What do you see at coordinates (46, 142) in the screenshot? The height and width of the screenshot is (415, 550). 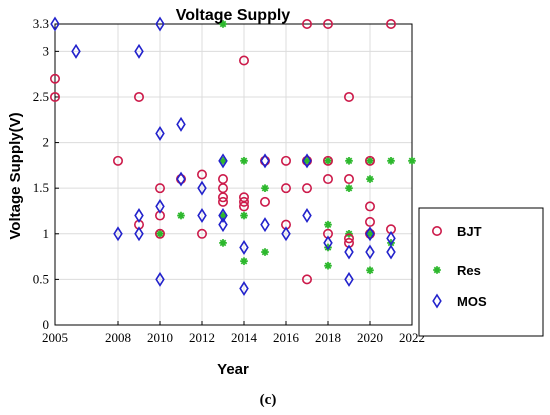 I see `y-tick-label: 2` at bounding box center [46, 142].